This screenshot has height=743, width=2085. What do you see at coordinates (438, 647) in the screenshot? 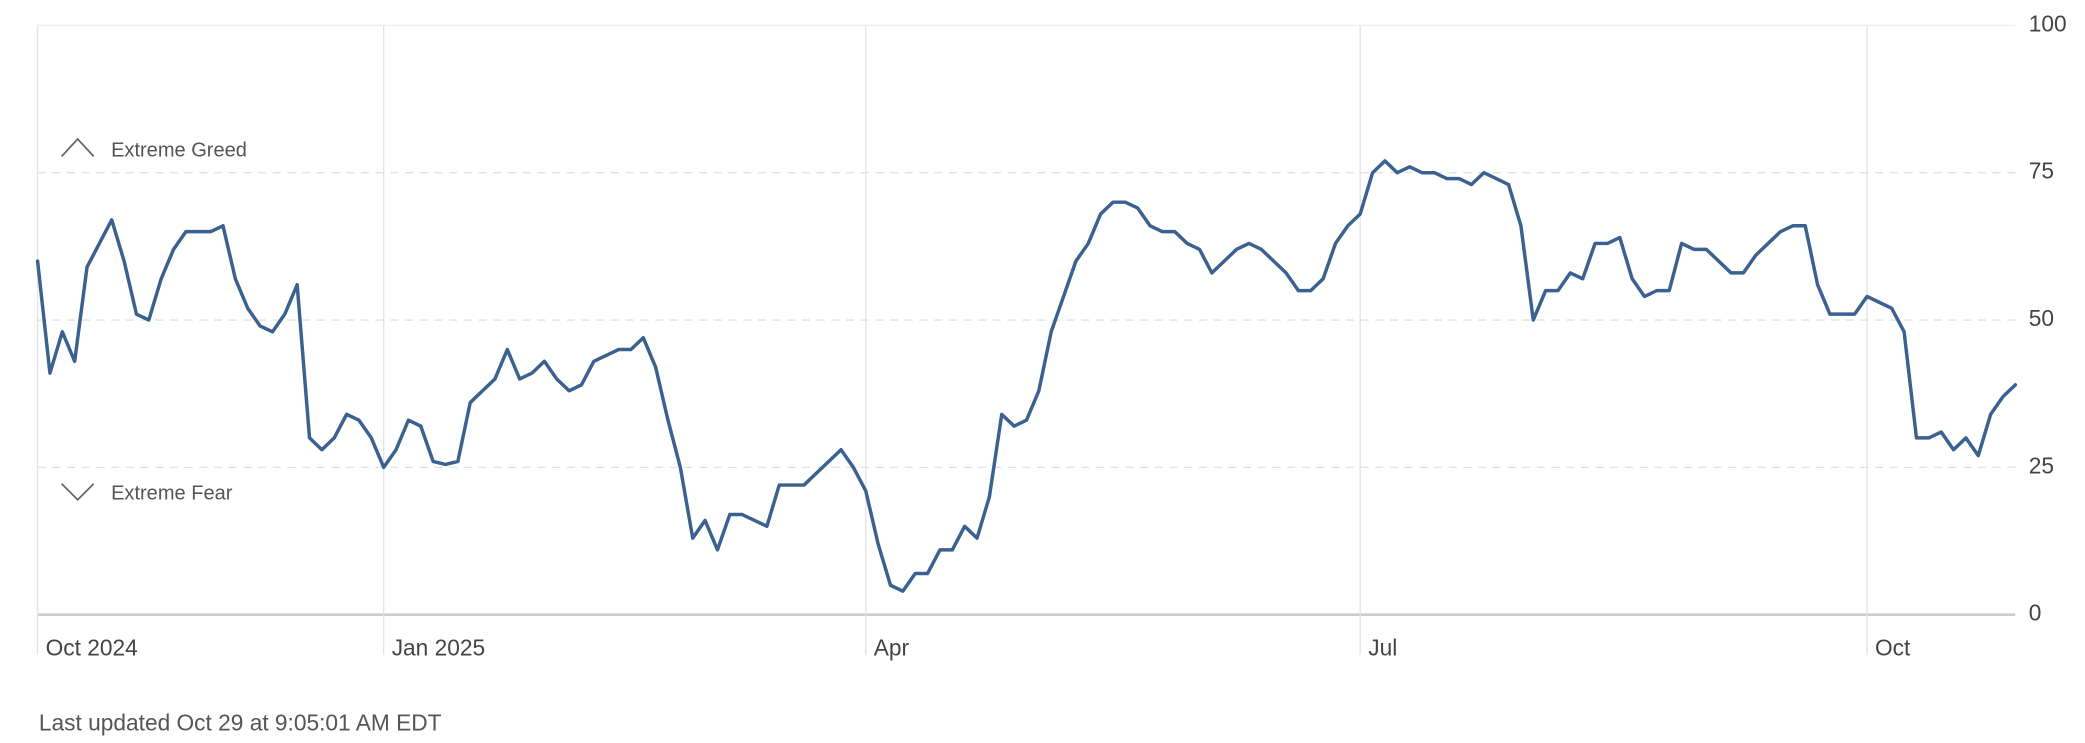
I see `x-tick-label: Jan 2025` at bounding box center [438, 647].